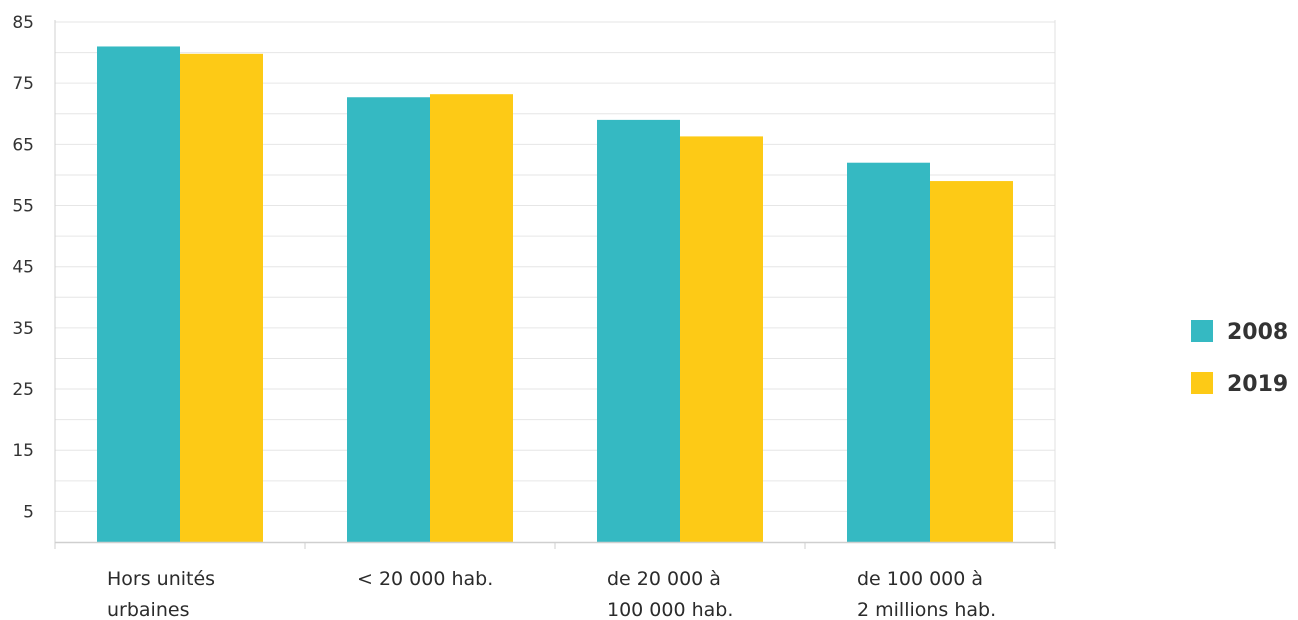 The image size is (1298, 620). What do you see at coordinates (148, 609) in the screenshot?
I see `x-category-label: urbaines` at bounding box center [148, 609].